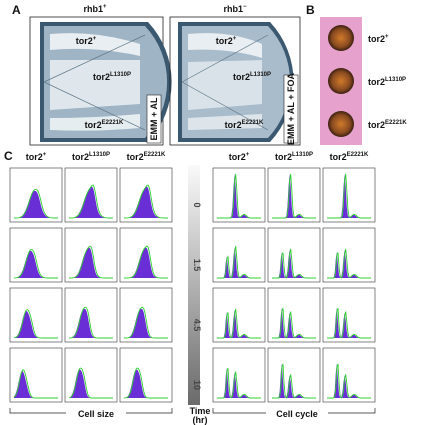 The height and width of the screenshot is (425, 430). Describe the element at coordinates (96, 414) in the screenshot. I see `group-label: Cell size` at that location.